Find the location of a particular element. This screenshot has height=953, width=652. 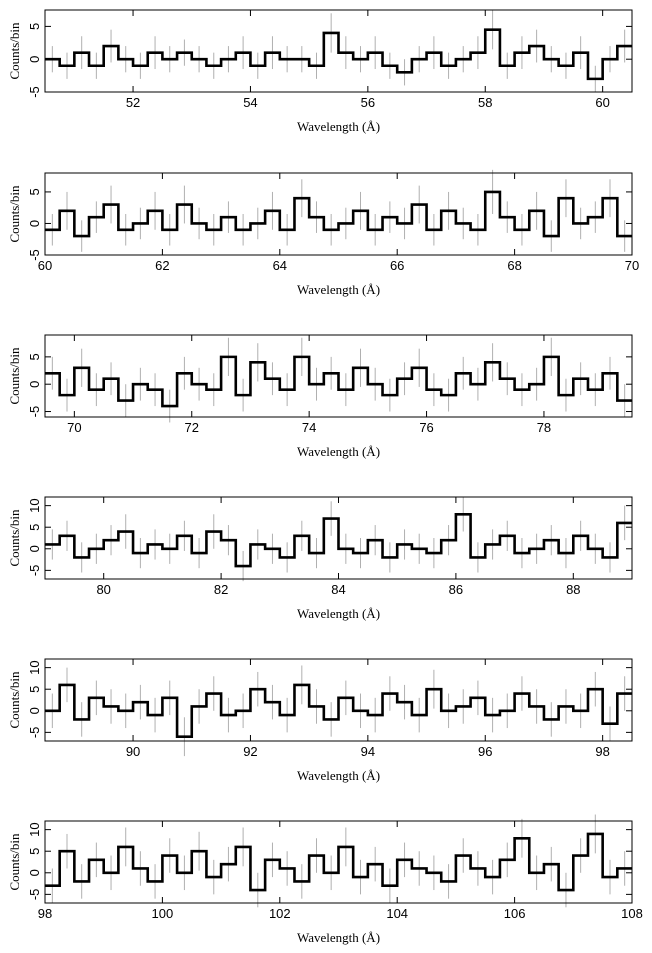

x-tick-label: 102 is located at coordinates (280, 913).